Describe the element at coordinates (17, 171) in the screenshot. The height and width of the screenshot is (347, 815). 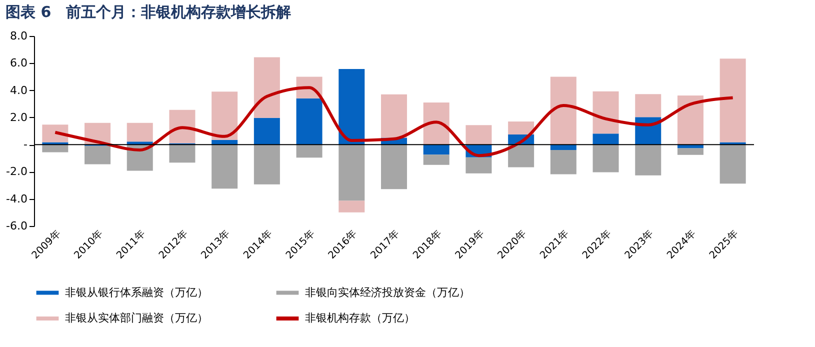
I see `y-tick-label: -2.0` at that location.